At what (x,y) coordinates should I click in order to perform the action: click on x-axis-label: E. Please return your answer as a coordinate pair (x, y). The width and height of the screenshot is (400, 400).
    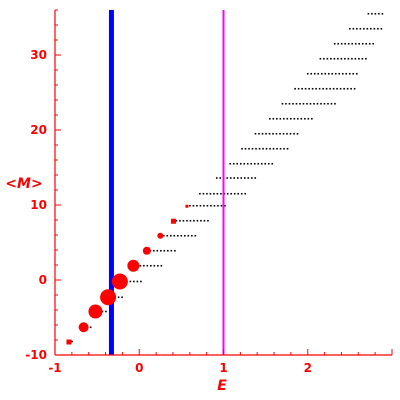
    Looking at the image, I should click on (222, 386).